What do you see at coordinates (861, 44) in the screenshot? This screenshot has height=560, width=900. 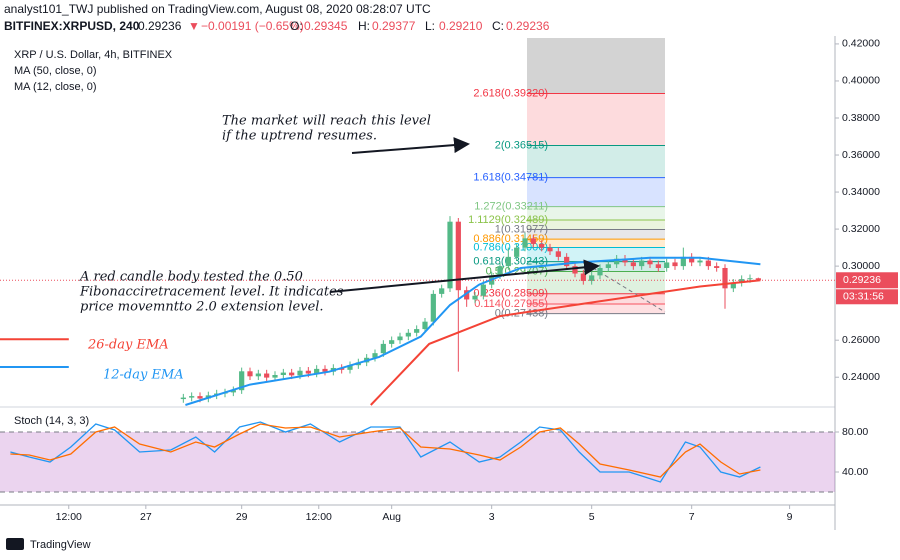 I see `y-tick-label: 0.42000` at bounding box center [861, 44].